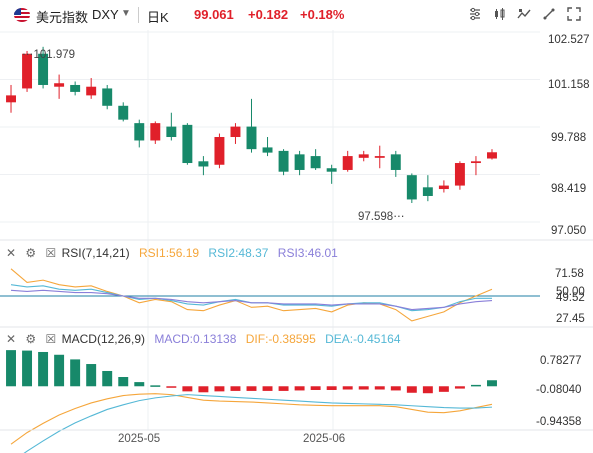 The height and width of the screenshot is (453, 593). I want to click on macd-tick: -0.08040, so click(559, 390).